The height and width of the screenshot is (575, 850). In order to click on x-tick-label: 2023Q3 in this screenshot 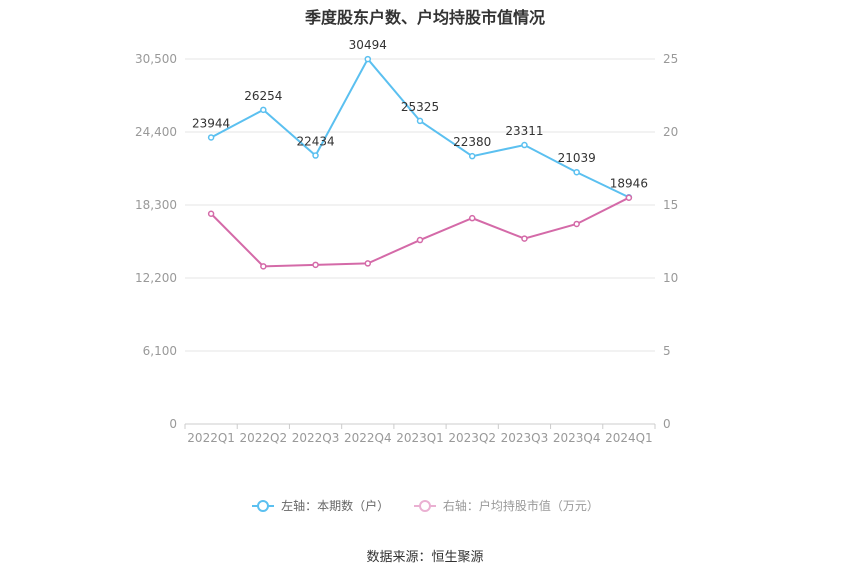, I will do `click(525, 438)`.